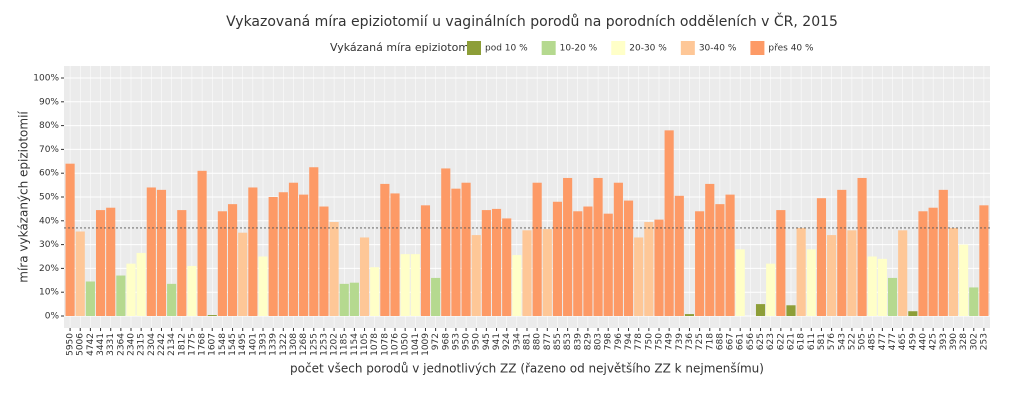 Image resolution: width=1024 pixels, height=410 pixels. Describe the element at coordinates (203, 344) in the screenshot. I see `x-tick-label: 1768` at that location.